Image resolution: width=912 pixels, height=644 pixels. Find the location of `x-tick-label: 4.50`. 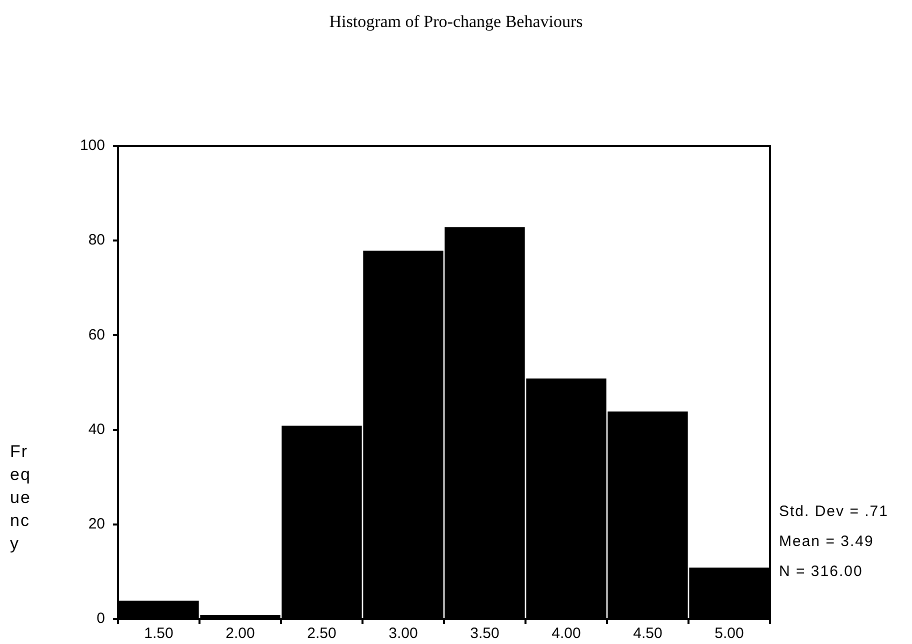

x-tick-label: 4.50 is located at coordinates (647, 633).